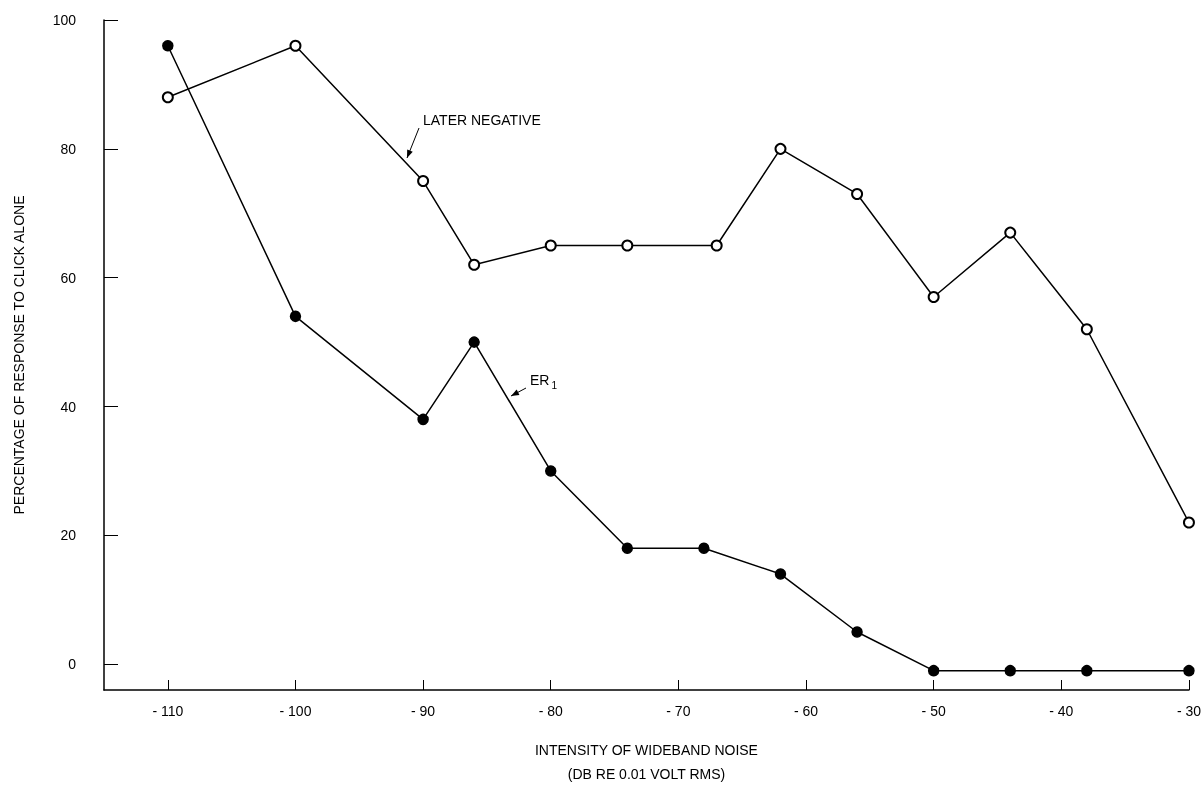 This screenshot has height=799, width=1204. I want to click on x-tick-label: - 30, so click(1189, 711).